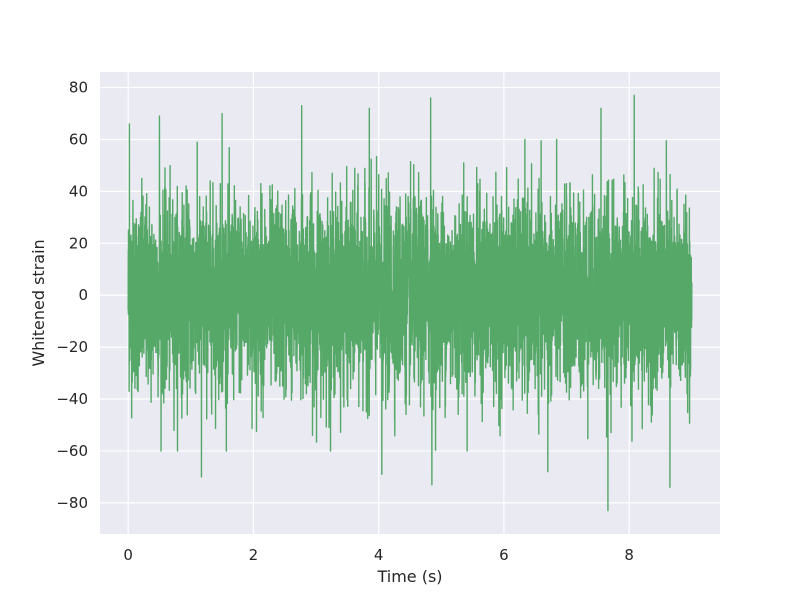 Image resolution: width=800 pixels, height=600 pixels. What do you see at coordinates (38, 302) in the screenshot?
I see `y-axis-label: Whitened strain` at bounding box center [38, 302].